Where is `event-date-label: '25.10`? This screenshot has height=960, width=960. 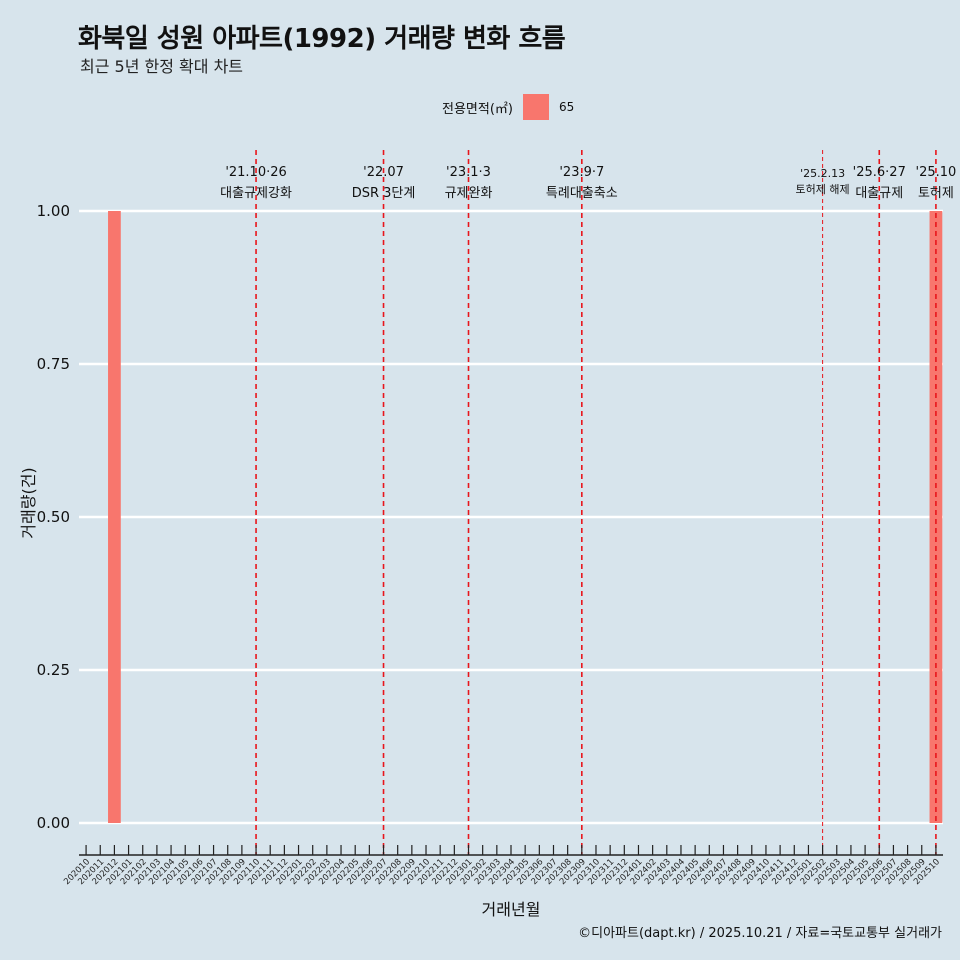
event-date-label: '25.10 is located at coordinates (936, 172).